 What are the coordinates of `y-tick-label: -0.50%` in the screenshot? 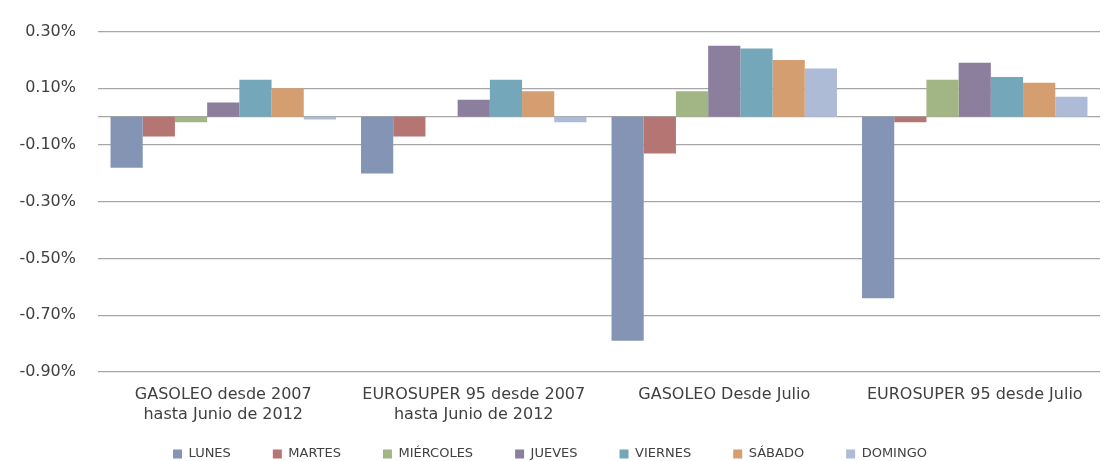 It's located at (47, 257).